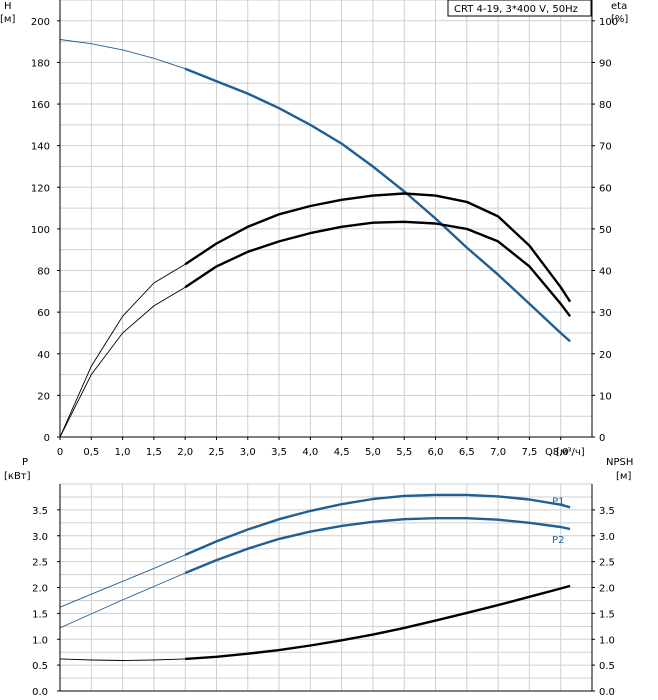  I want to click on y-left-tick-label: 120, so click(40, 188).